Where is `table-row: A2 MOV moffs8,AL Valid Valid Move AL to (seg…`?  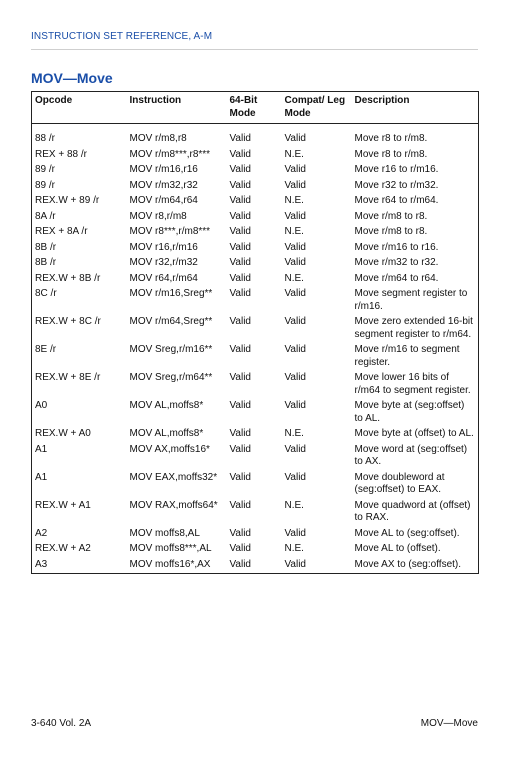
table-row: A2 MOV moffs8,AL Valid Valid Move AL to (seg… is located at coordinates (255, 534).